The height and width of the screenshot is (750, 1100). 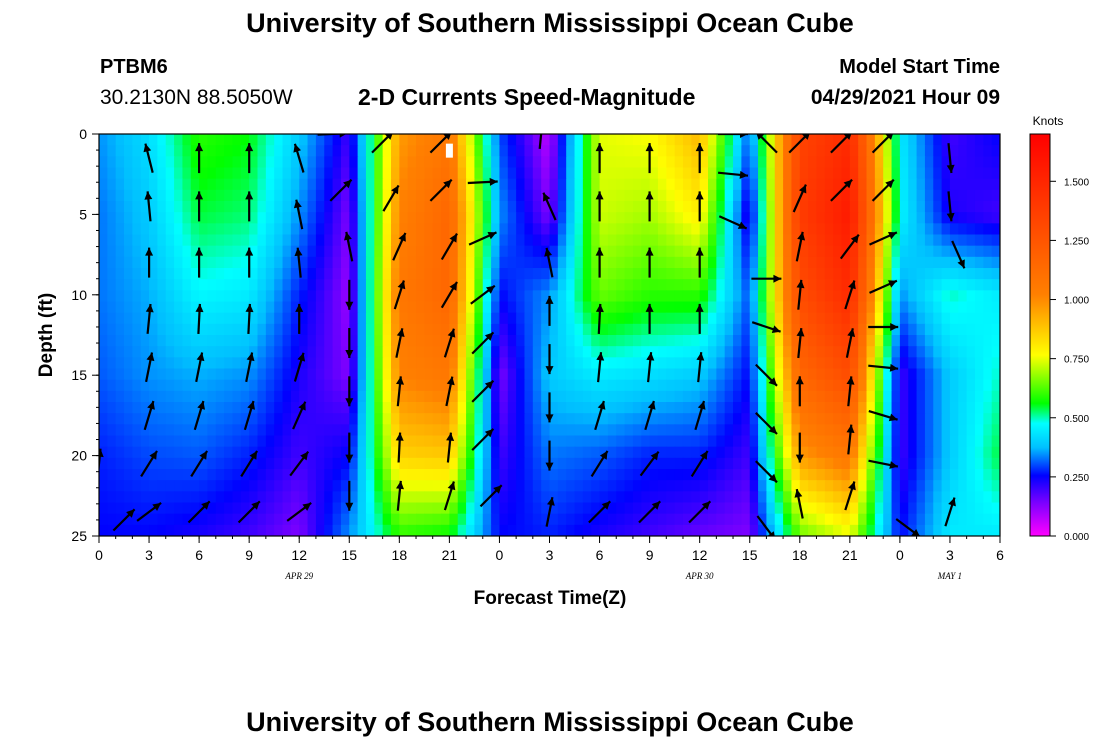 I want to click on y-tick-label: 20, so click(x=79, y=456).